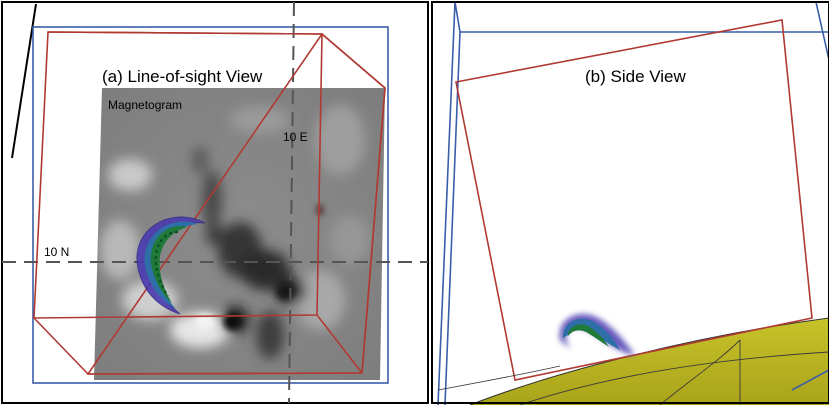  What do you see at coordinates (145, 105) in the screenshot?
I see `magnetogram-label: Magnetogram` at bounding box center [145, 105].